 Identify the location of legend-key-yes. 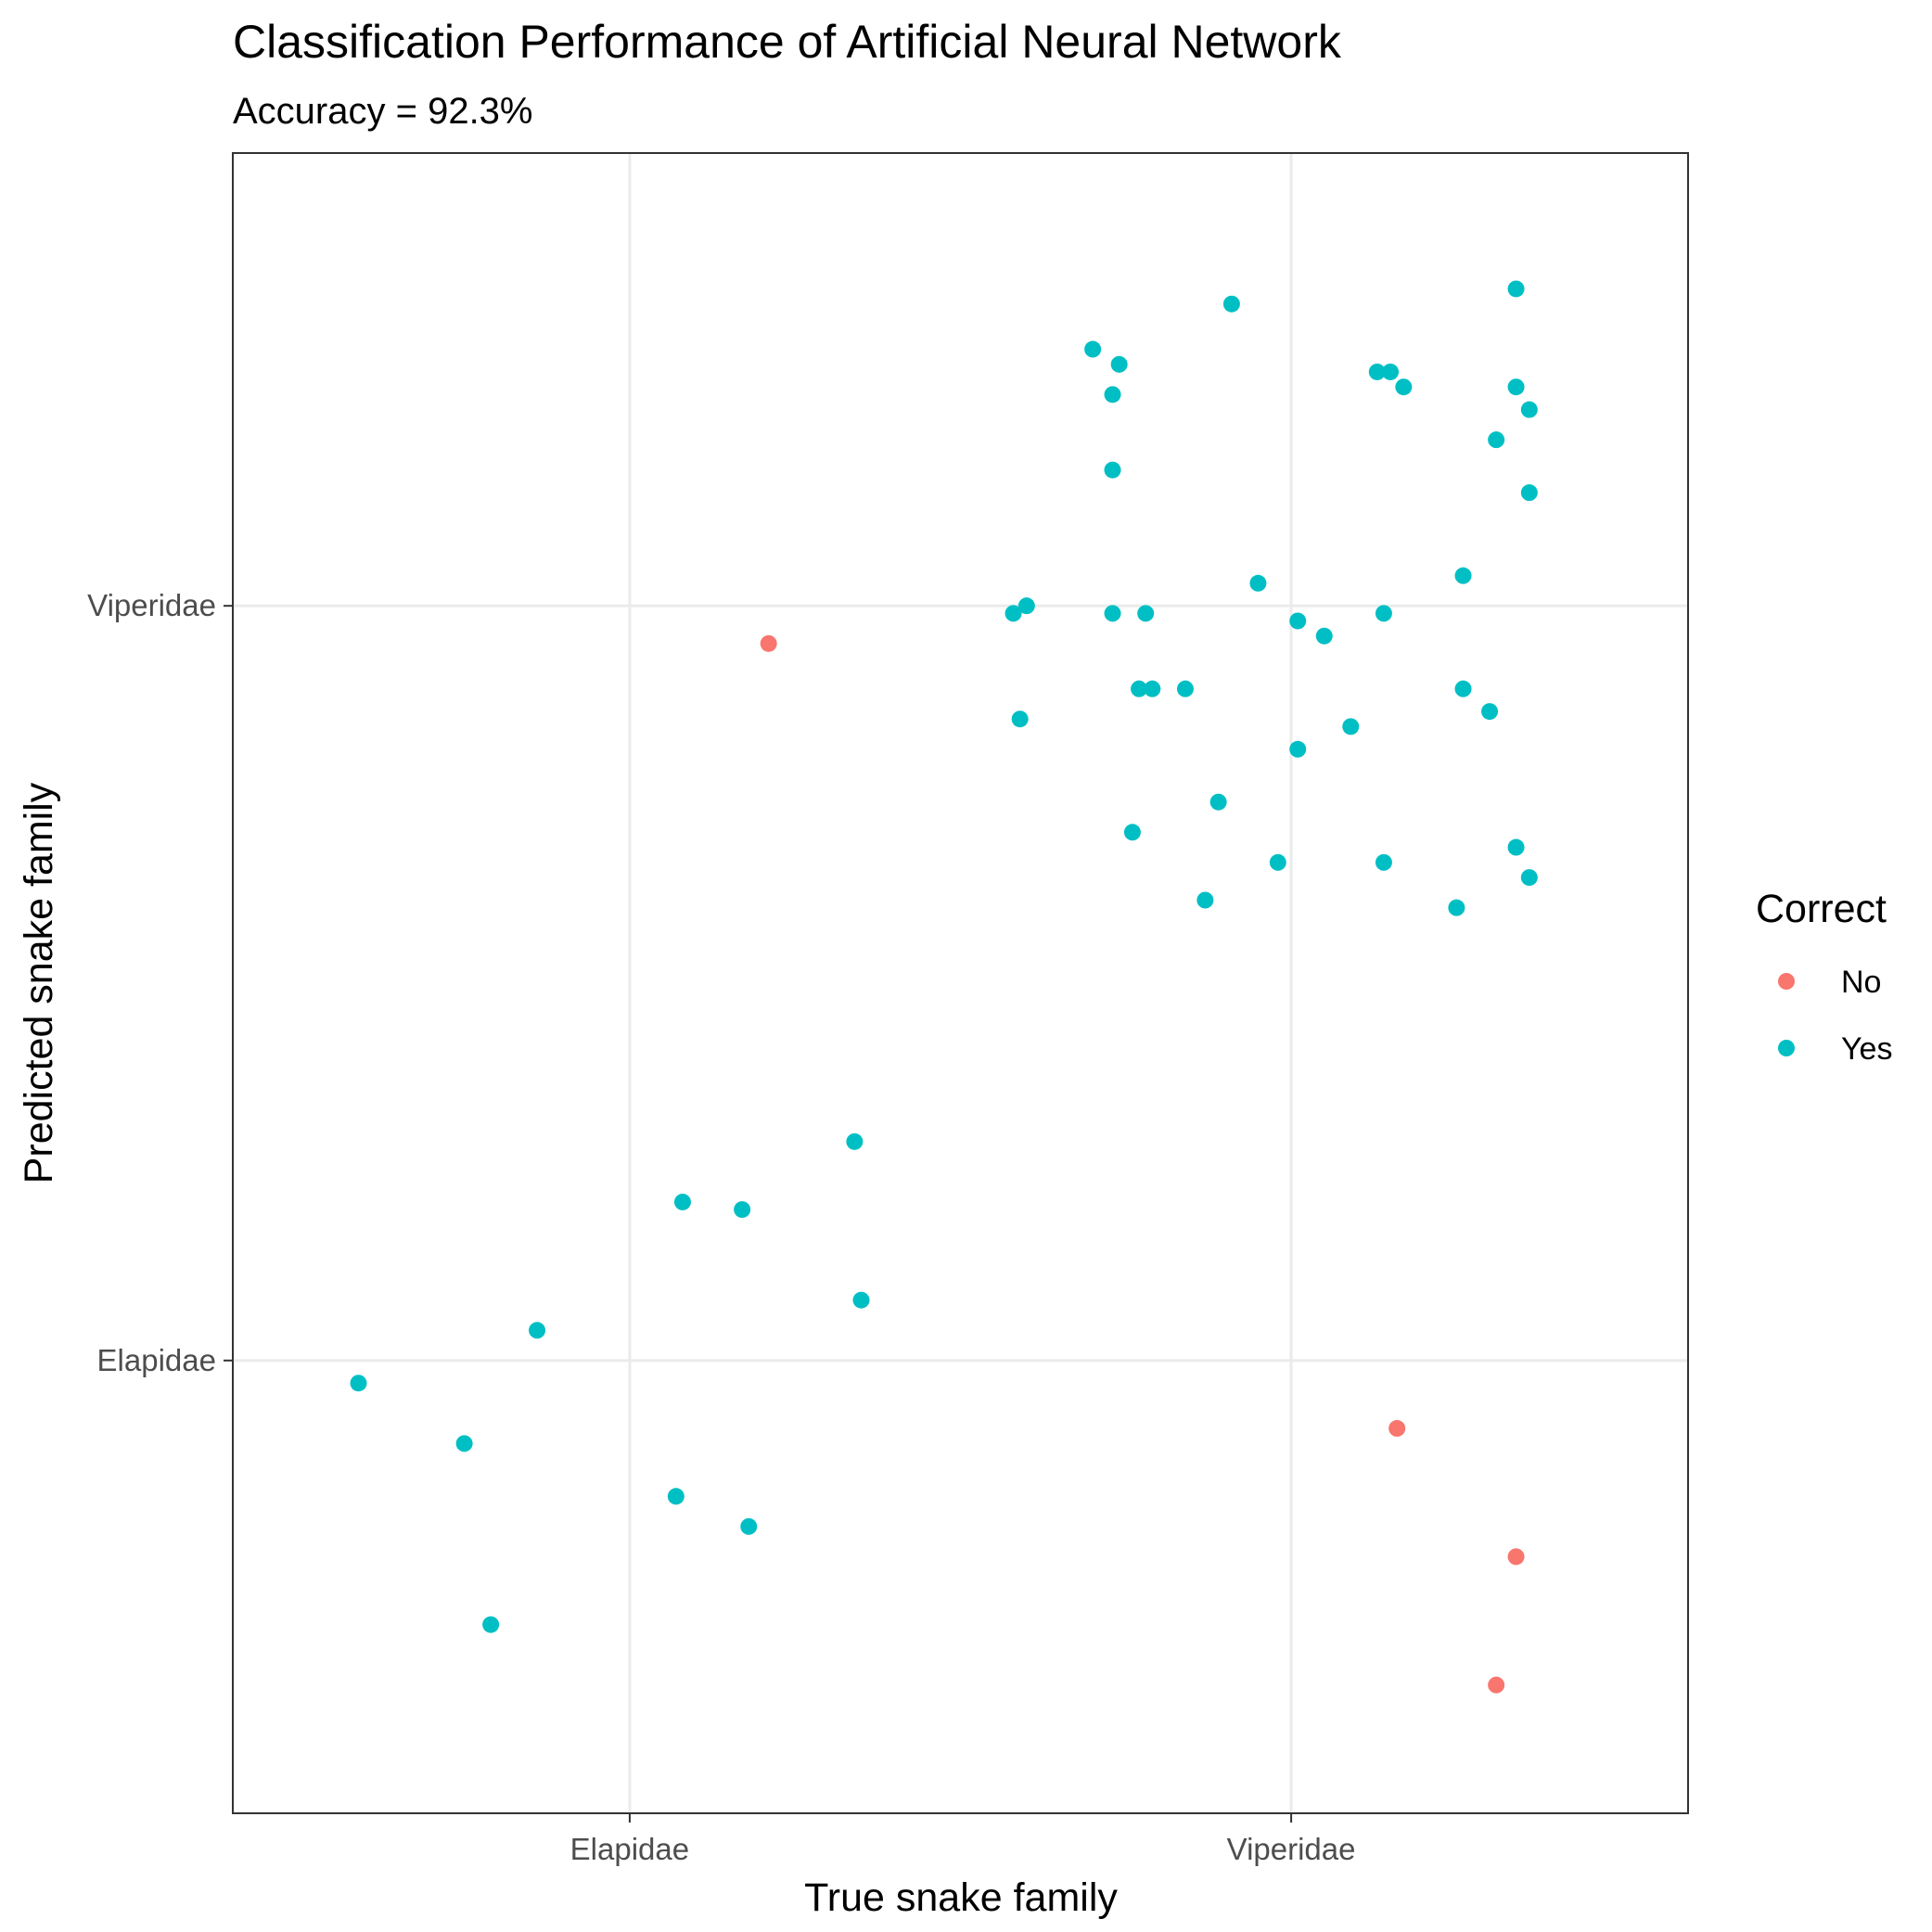
(1786, 1048).